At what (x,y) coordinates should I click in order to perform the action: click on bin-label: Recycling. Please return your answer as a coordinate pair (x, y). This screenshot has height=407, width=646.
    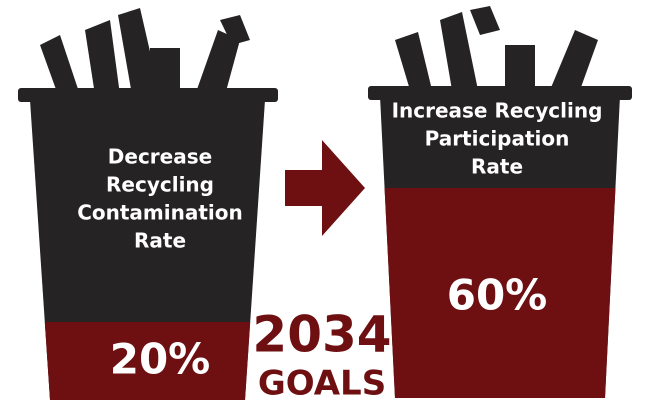
    Looking at the image, I should click on (160, 185).